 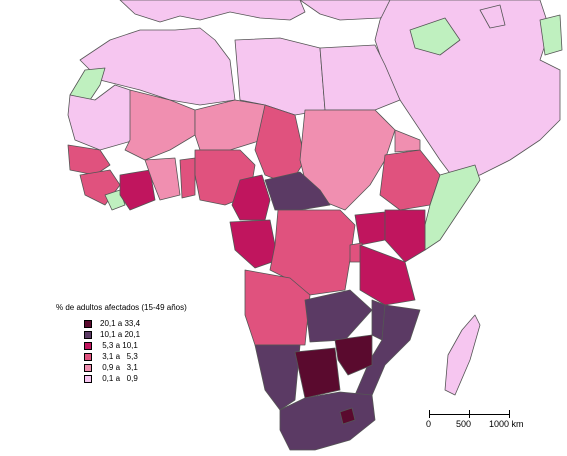 What do you see at coordinates (353, 355) in the screenshot?
I see `zimbabwe` at bounding box center [353, 355].